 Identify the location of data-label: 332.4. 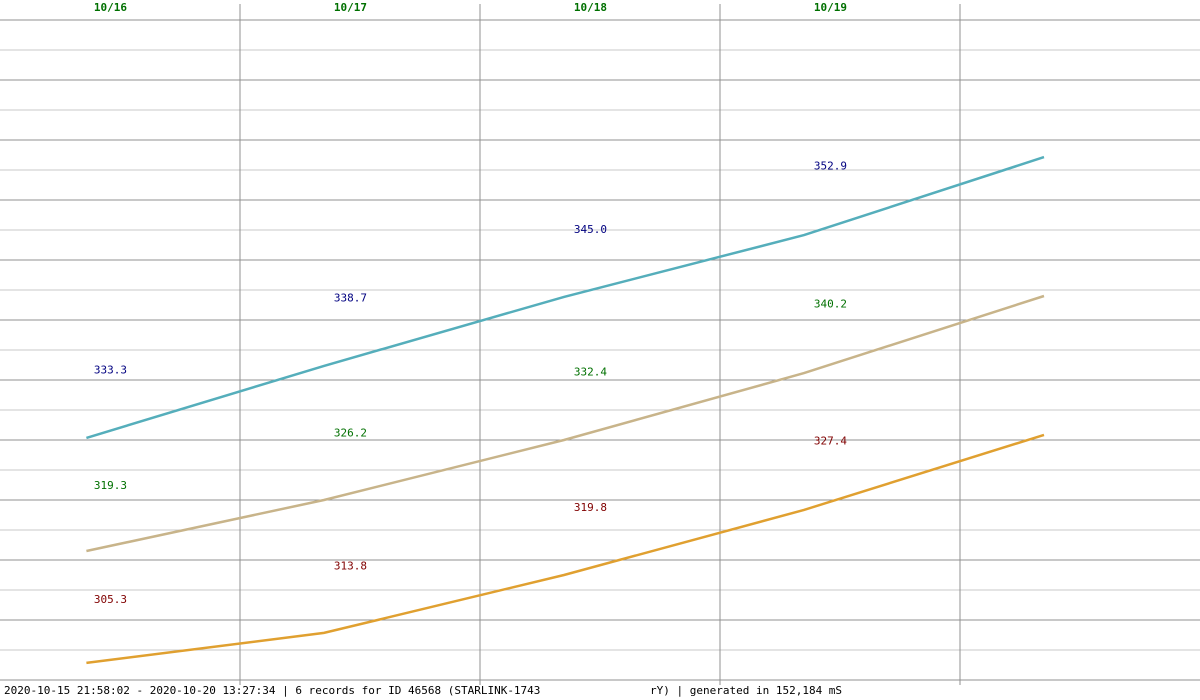
(590, 372).